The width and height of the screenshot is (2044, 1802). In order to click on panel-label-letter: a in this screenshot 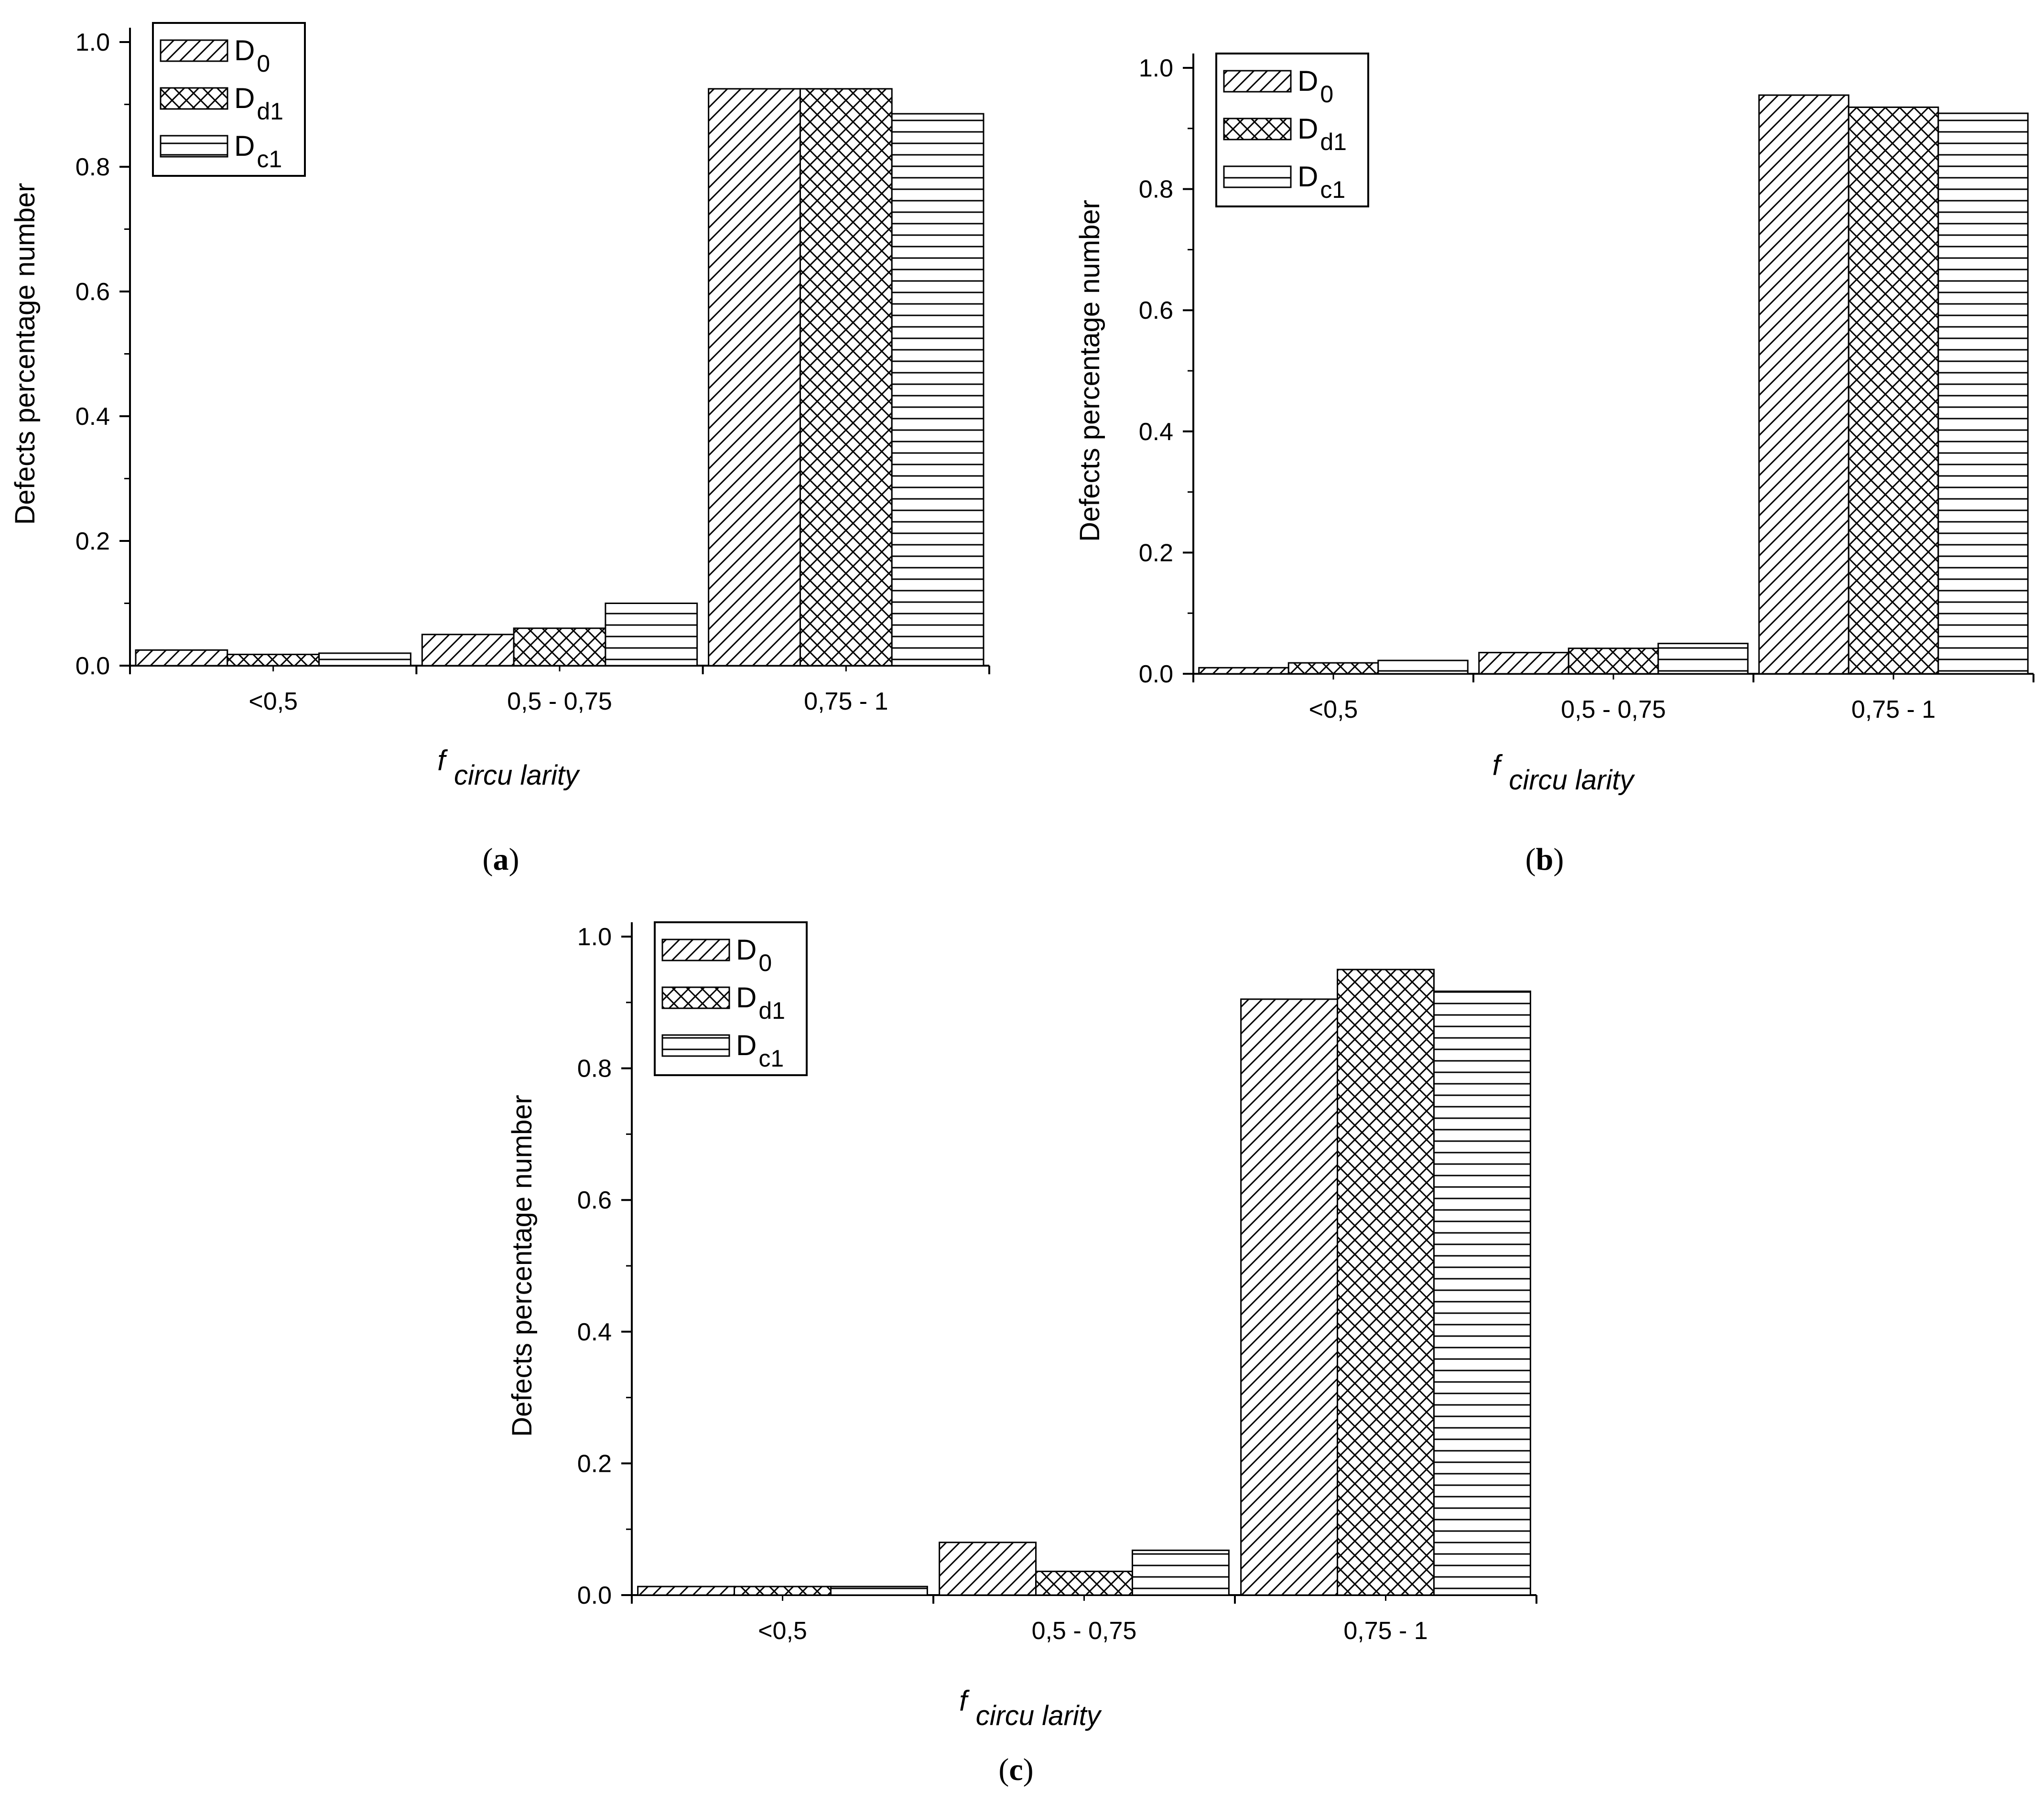, I will do `click(501, 860)`.